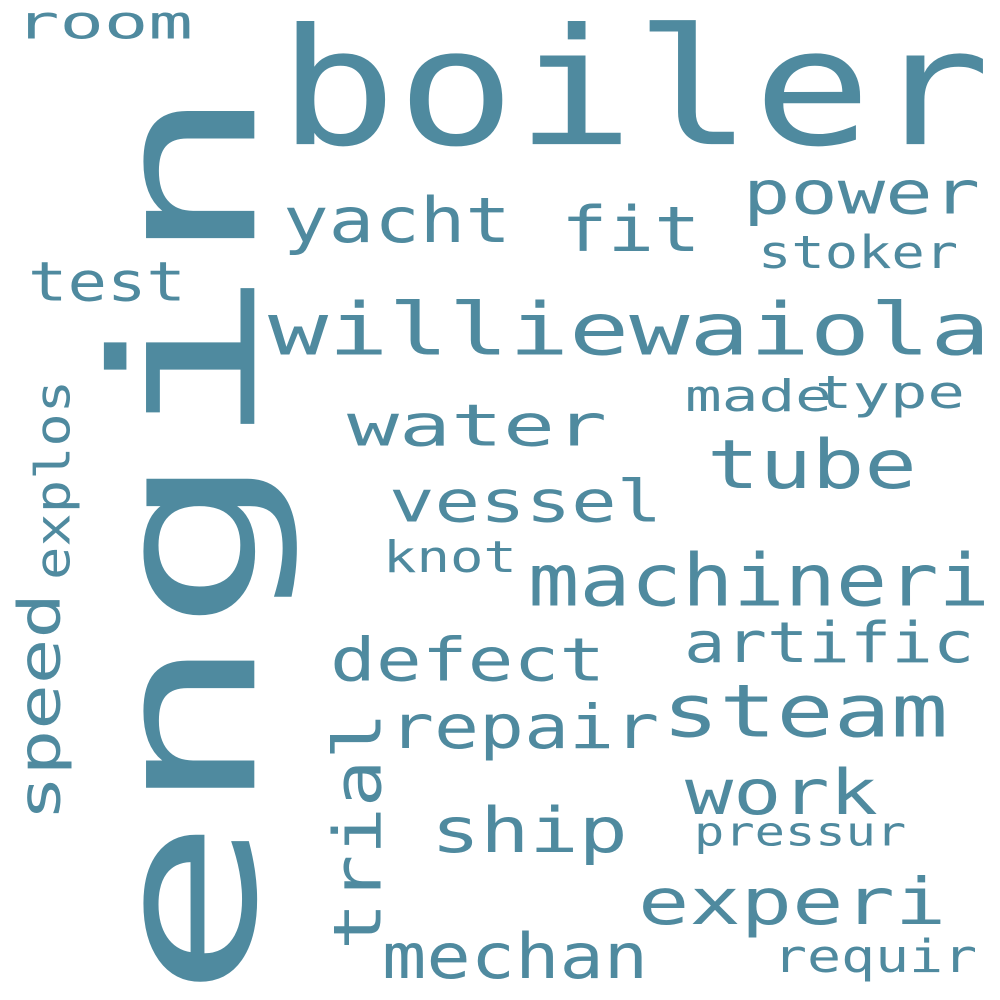 The width and height of the screenshot is (1000, 1000). I want to click on word-defect: defect, so click(468, 659).